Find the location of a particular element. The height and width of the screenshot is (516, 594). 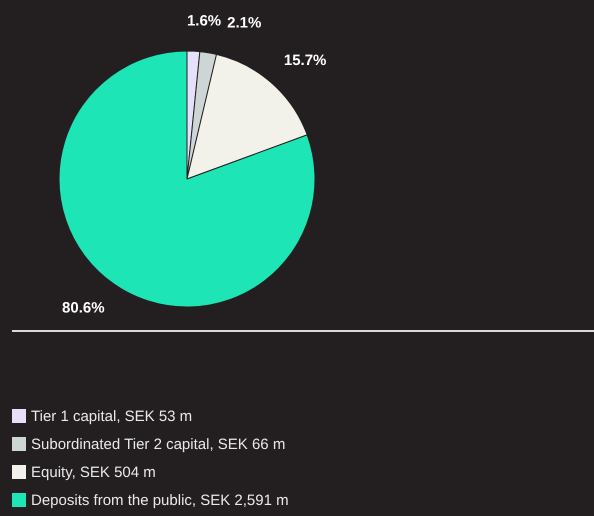

data-label: 1.6% is located at coordinates (204, 21).